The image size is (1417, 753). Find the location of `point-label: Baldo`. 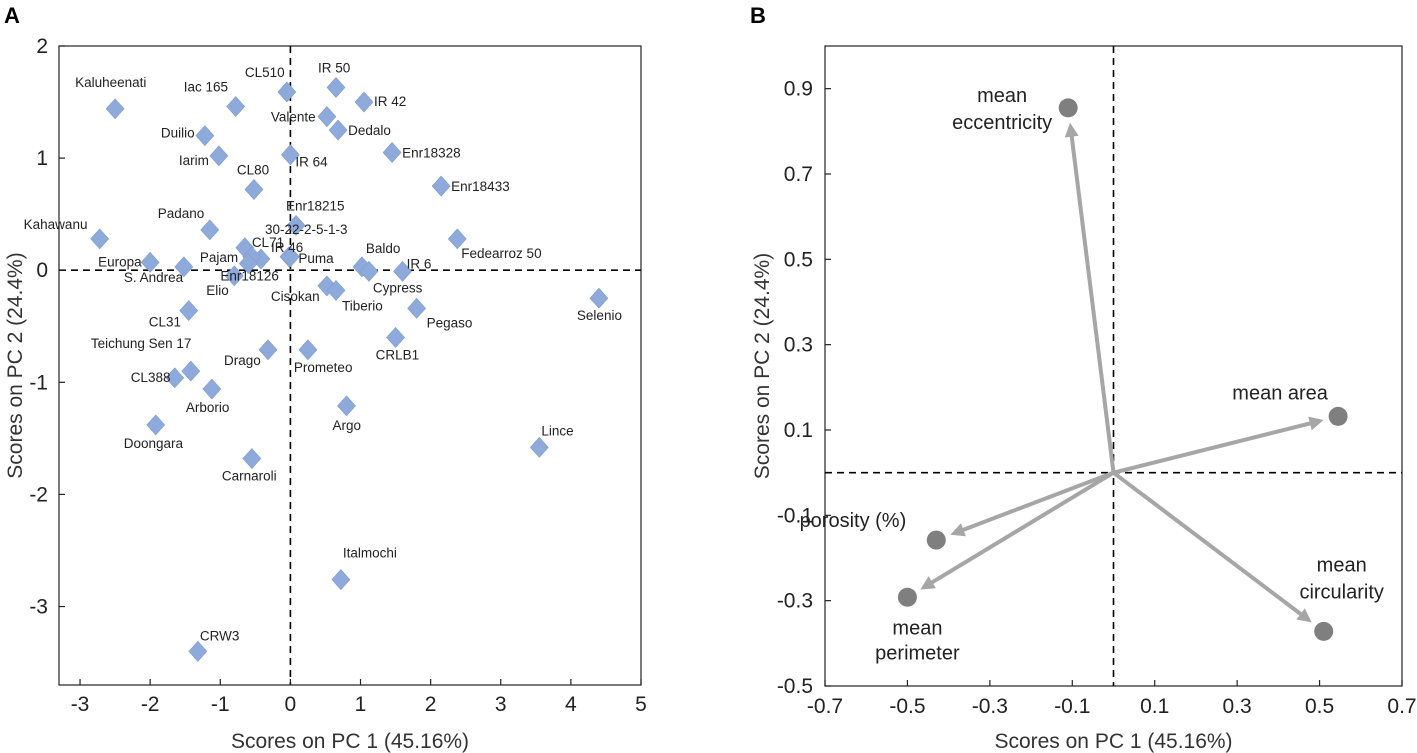

point-label: Baldo is located at coordinates (383, 248).